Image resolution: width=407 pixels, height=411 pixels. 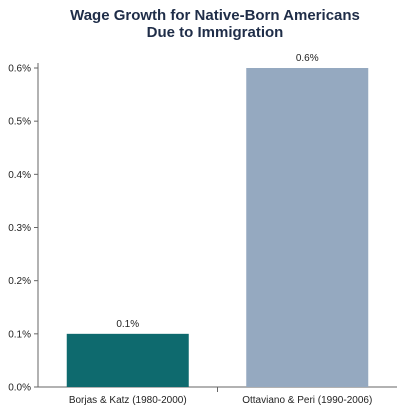 I want to click on y-tick-label: 0.3%, so click(x=19, y=228).